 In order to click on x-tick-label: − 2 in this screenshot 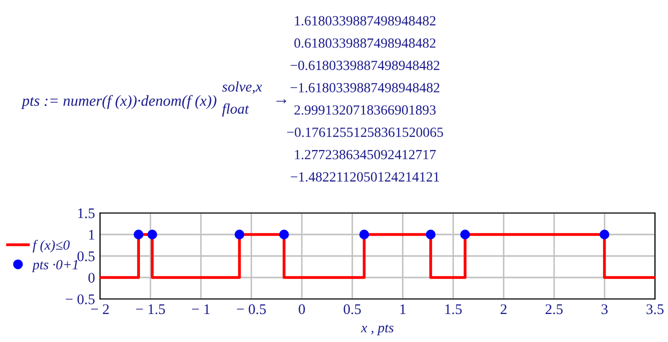, I will do `click(100, 309)`.